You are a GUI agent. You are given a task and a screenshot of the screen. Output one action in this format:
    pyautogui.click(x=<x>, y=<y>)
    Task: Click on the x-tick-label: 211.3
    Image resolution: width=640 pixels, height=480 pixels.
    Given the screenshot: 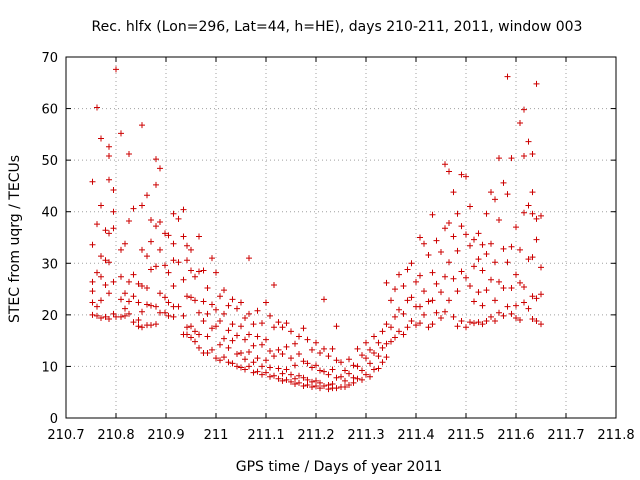 What is the action you would take?
    pyautogui.click(x=365, y=435)
    